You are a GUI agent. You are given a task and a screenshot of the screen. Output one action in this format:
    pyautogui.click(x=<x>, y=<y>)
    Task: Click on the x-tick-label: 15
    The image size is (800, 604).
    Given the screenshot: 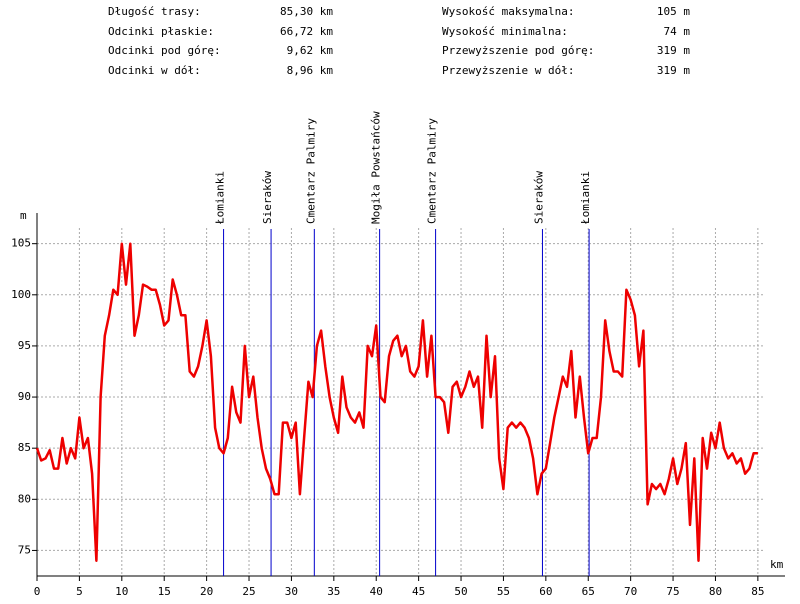 What is the action you would take?
    pyautogui.click(x=164, y=591)
    